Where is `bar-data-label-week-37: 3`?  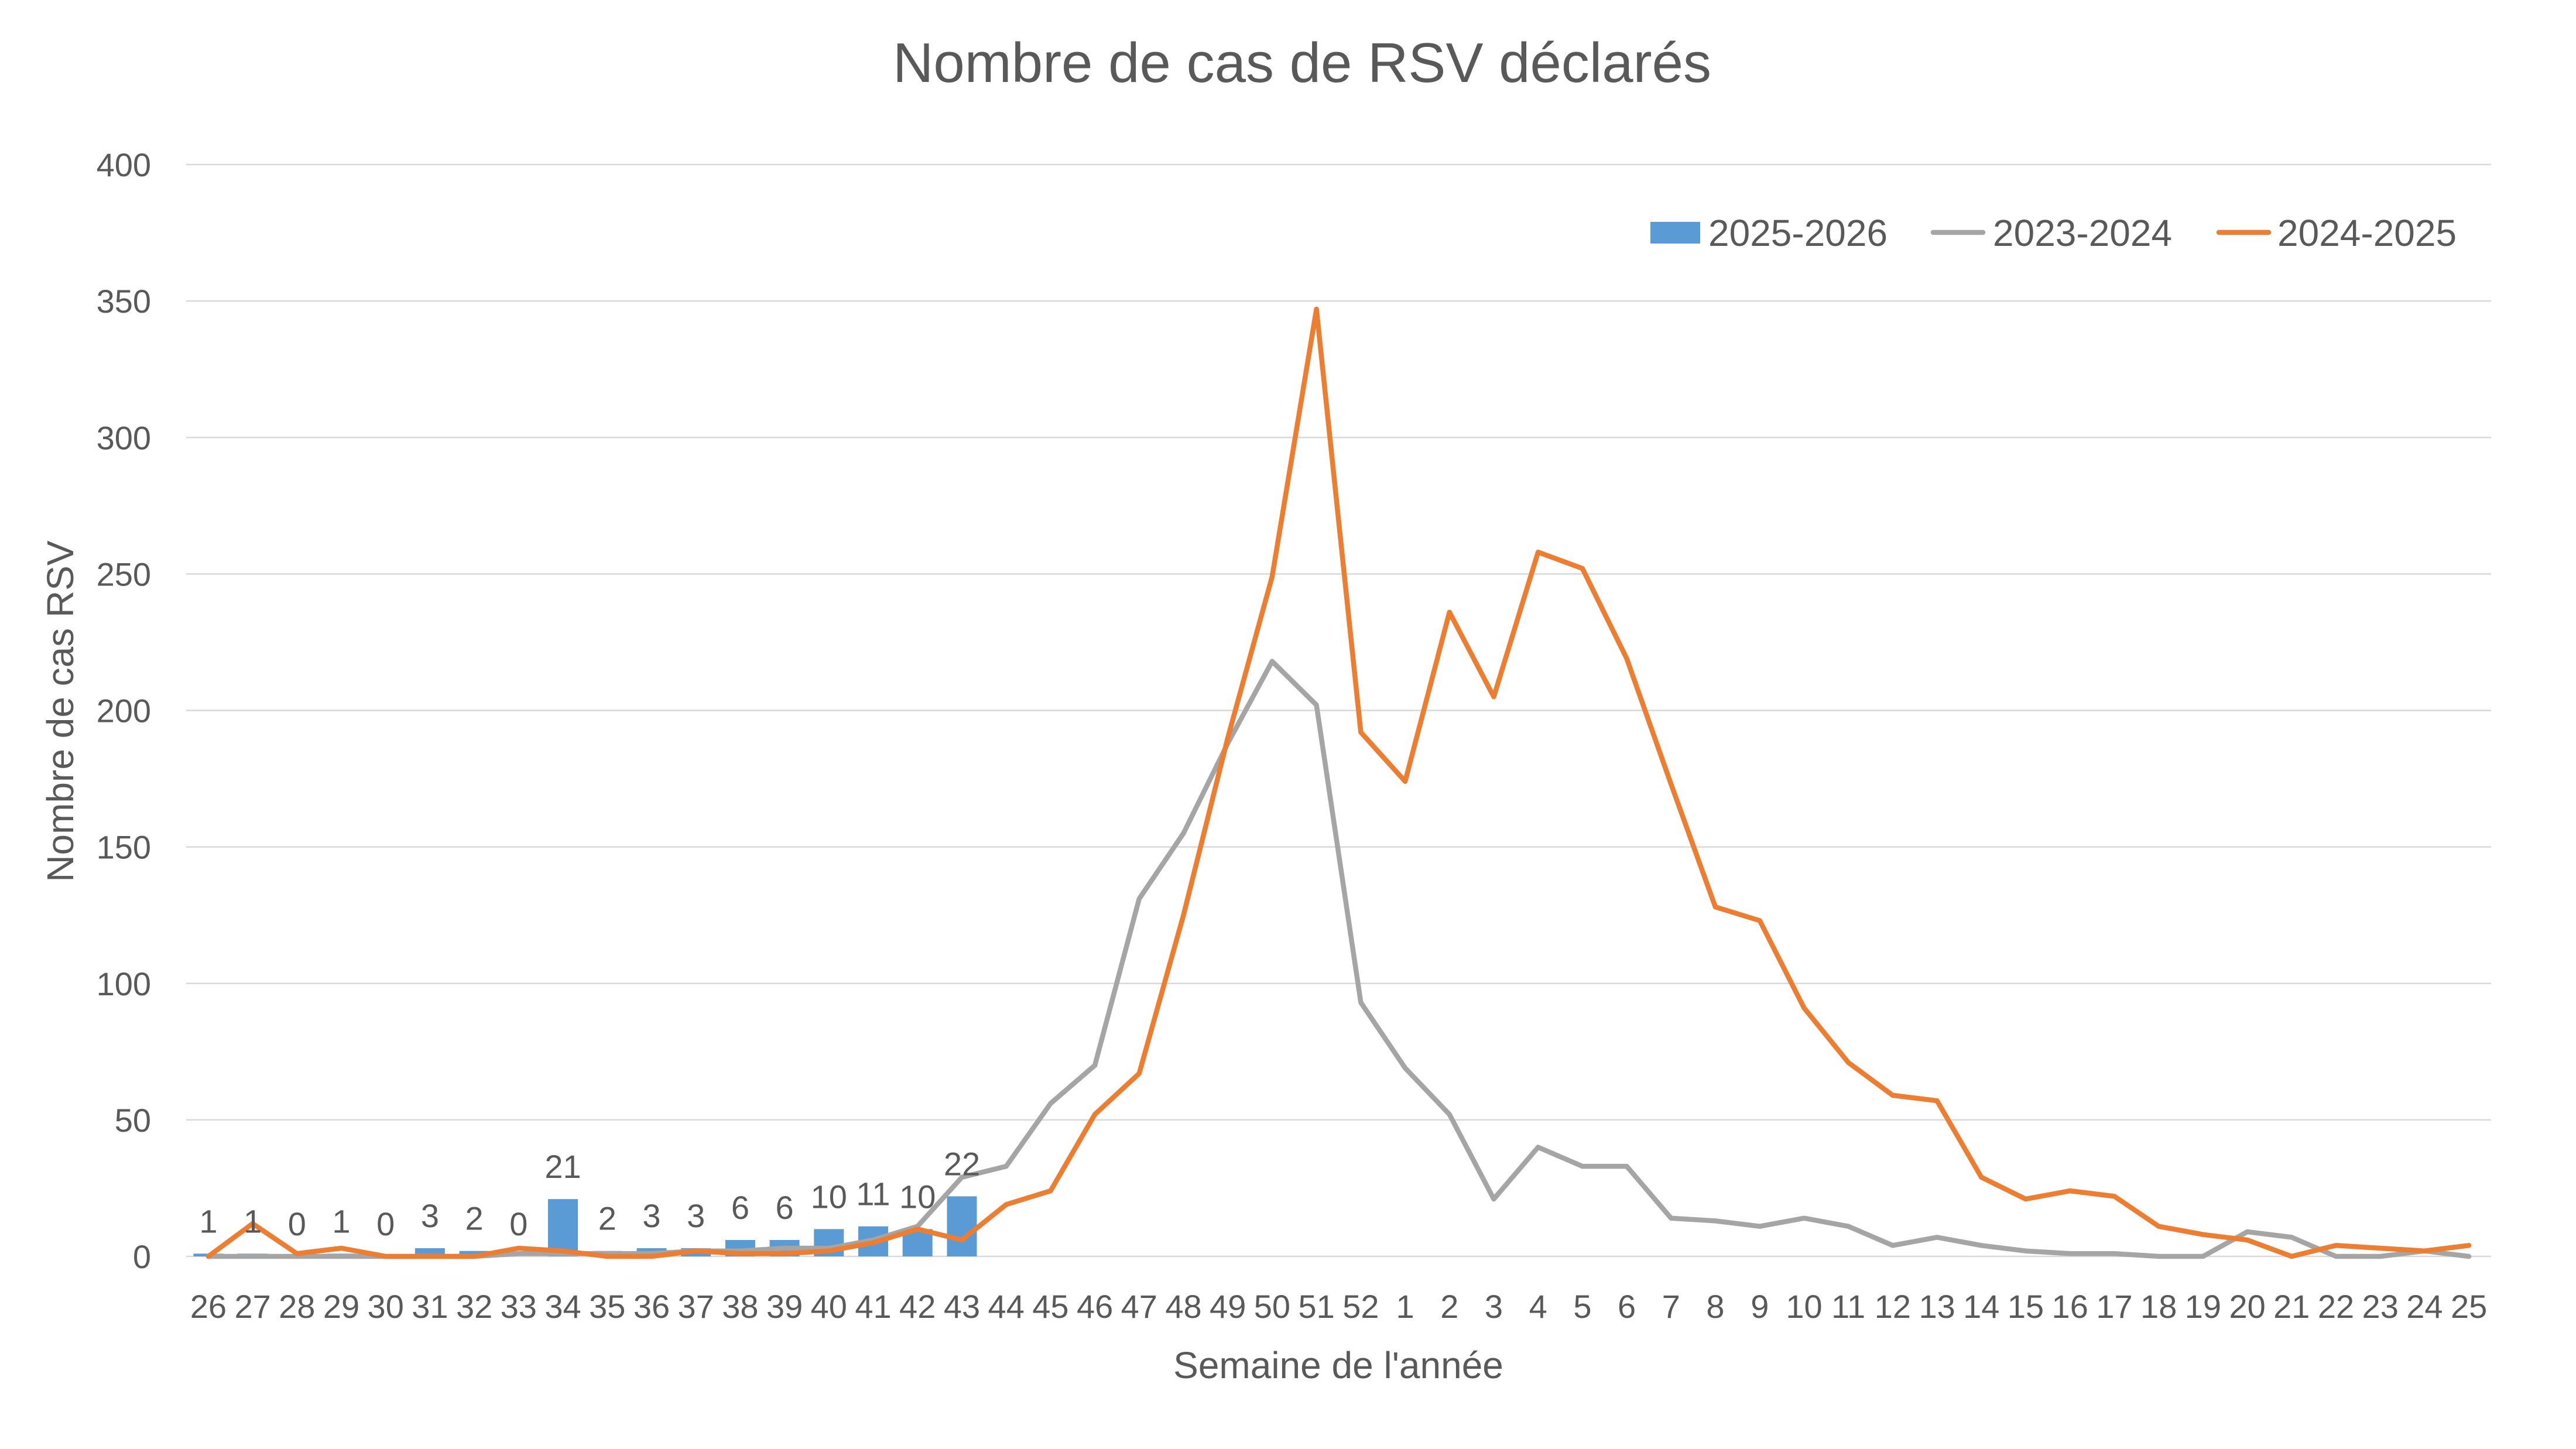
bar-data-label-week-37: 3 is located at coordinates (696, 1215).